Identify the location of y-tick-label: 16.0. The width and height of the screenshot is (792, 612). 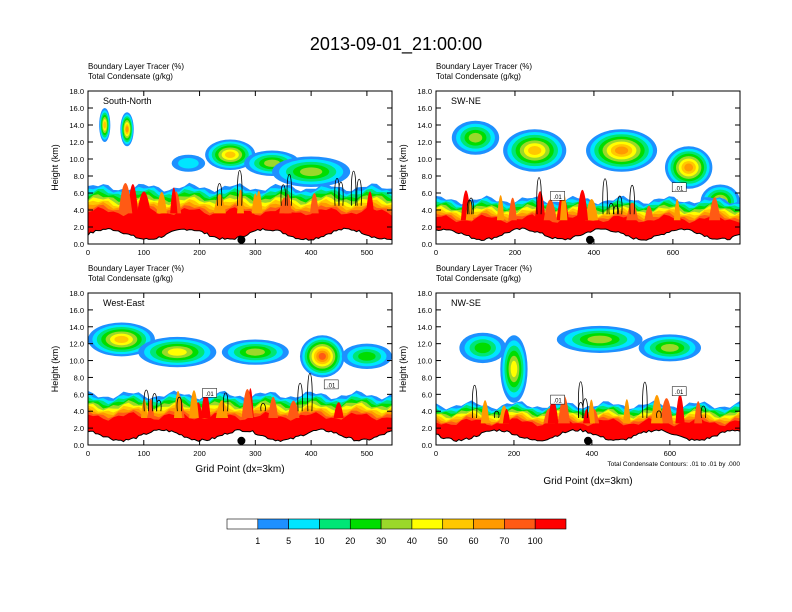
(424, 310).